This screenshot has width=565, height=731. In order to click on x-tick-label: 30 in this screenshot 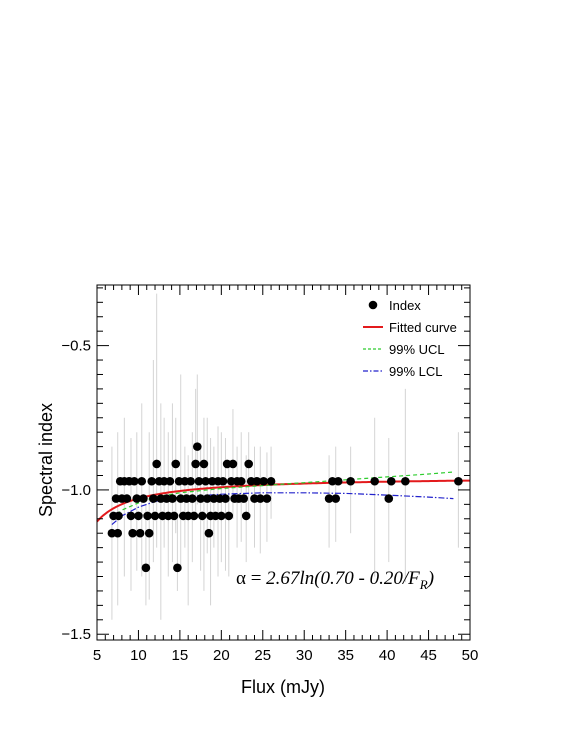, I will do `click(304, 655)`.